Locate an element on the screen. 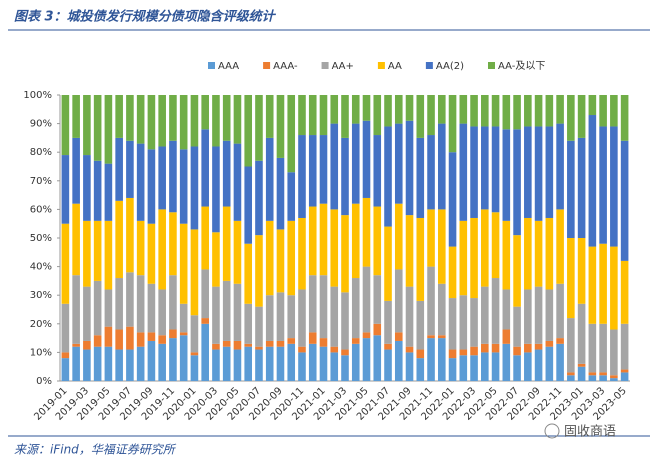 This screenshot has width=658, height=468. legend-label: AA+ is located at coordinates (343, 66).